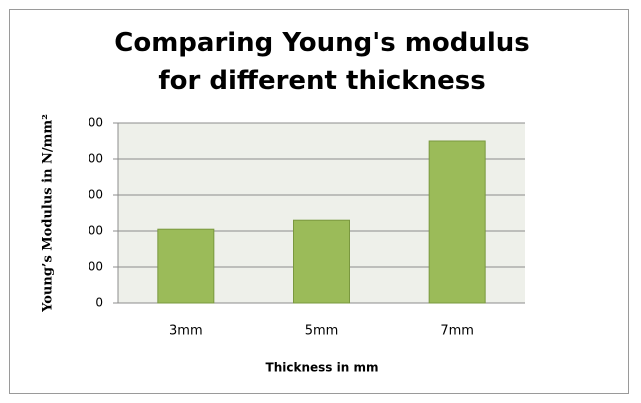  I want to click on x-tick-label: 3mm, so click(186, 331).